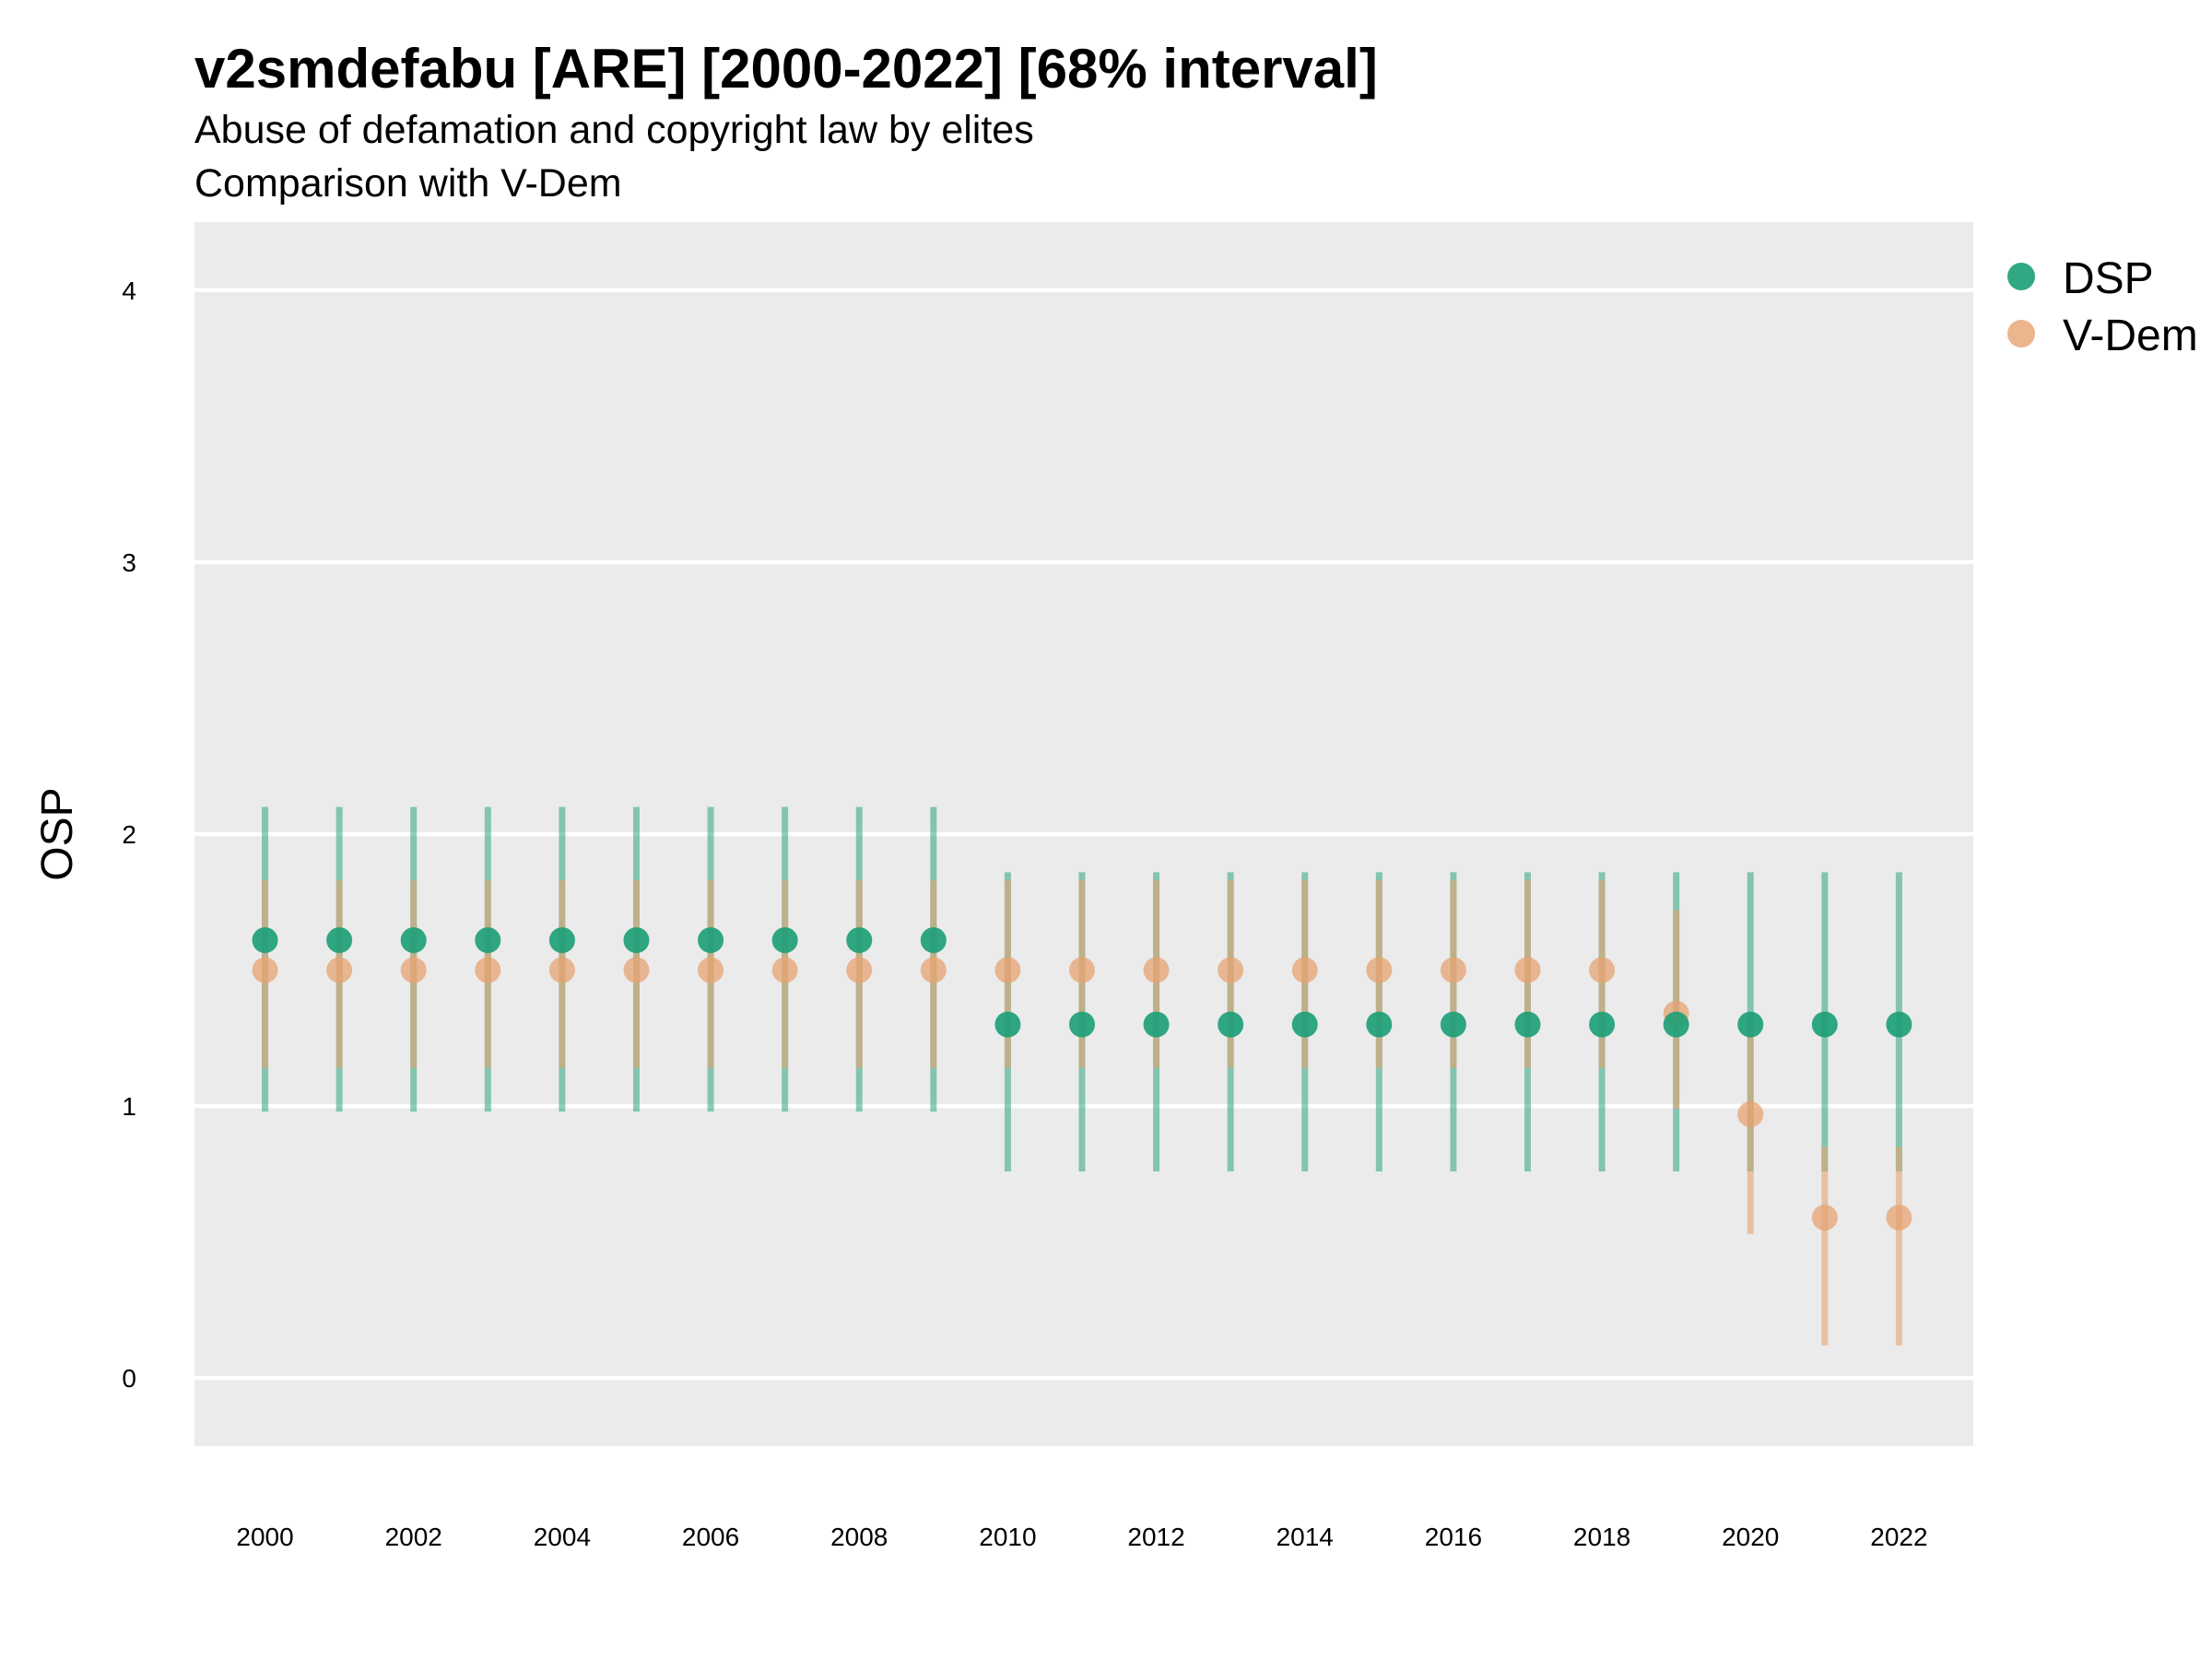  Describe the element at coordinates (2021, 333) in the screenshot. I see `legend-vdem-marker` at that location.